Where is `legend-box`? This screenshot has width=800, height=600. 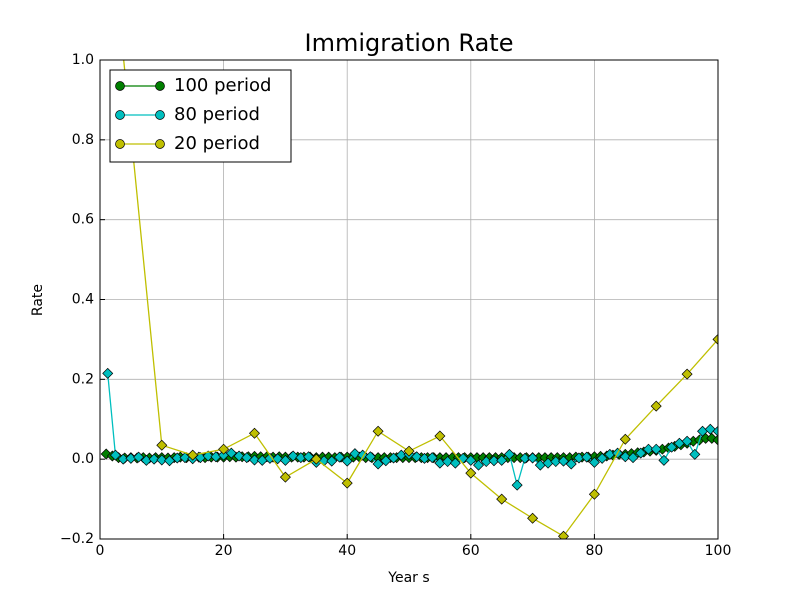
legend-box is located at coordinates (200, 116).